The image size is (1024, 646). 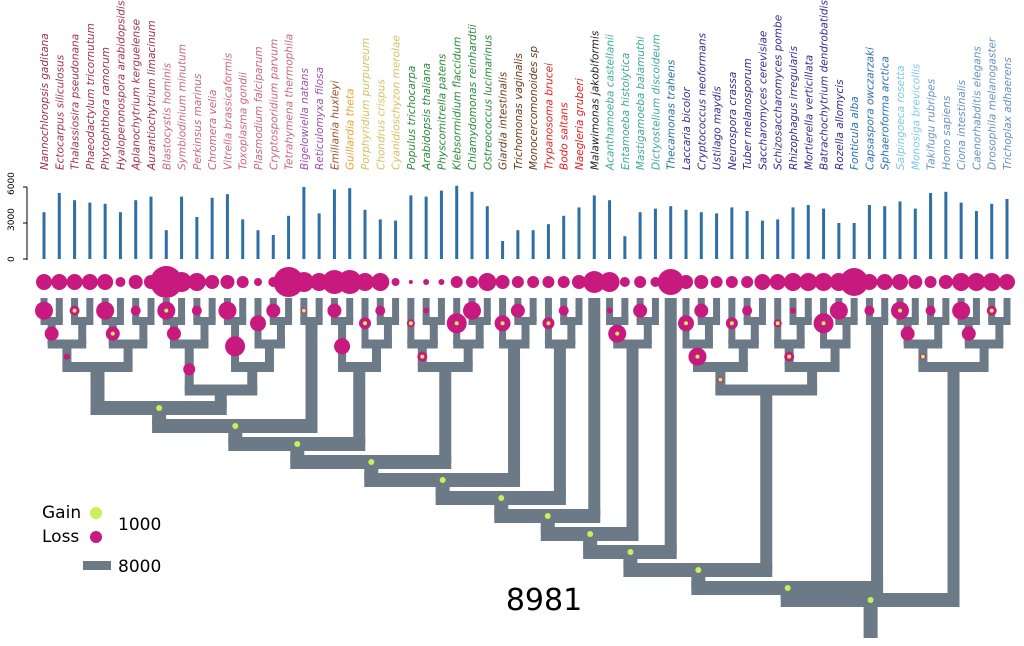 I want to click on taxon-label: Perkinsus marinus, so click(x=198, y=121).